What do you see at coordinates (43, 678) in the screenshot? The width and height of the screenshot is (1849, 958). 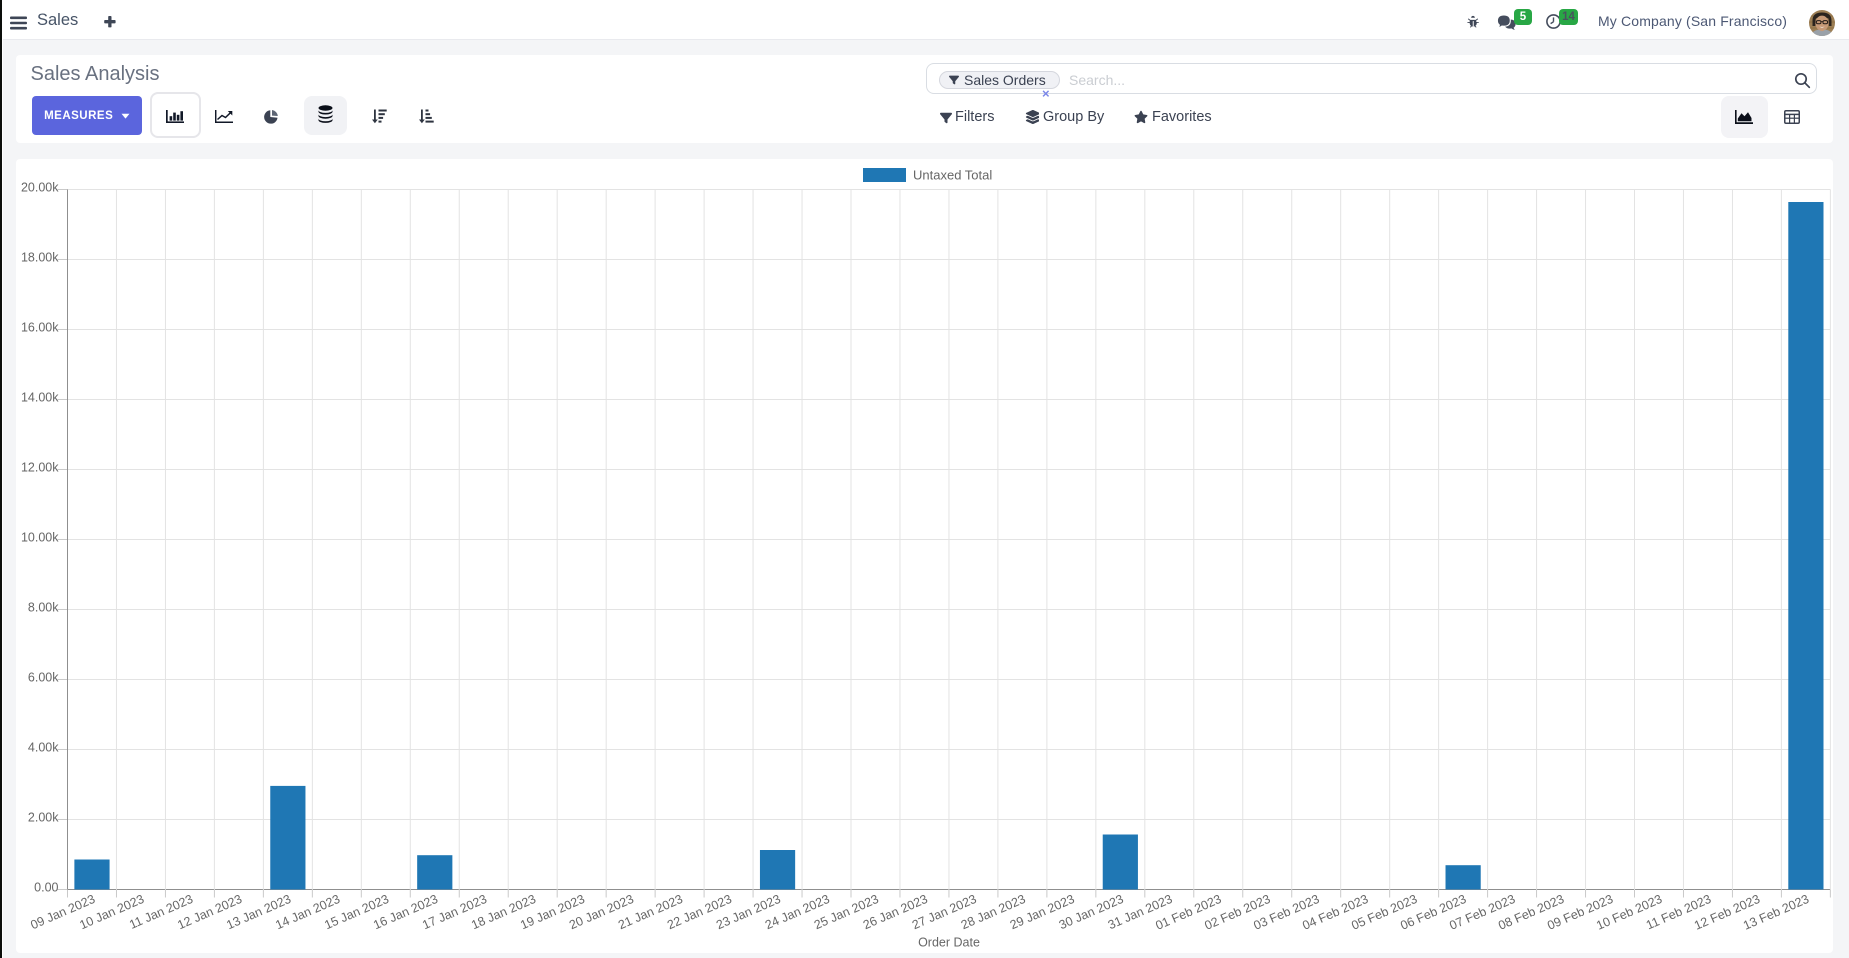 I see `svg-text: 6.00k` at bounding box center [43, 678].